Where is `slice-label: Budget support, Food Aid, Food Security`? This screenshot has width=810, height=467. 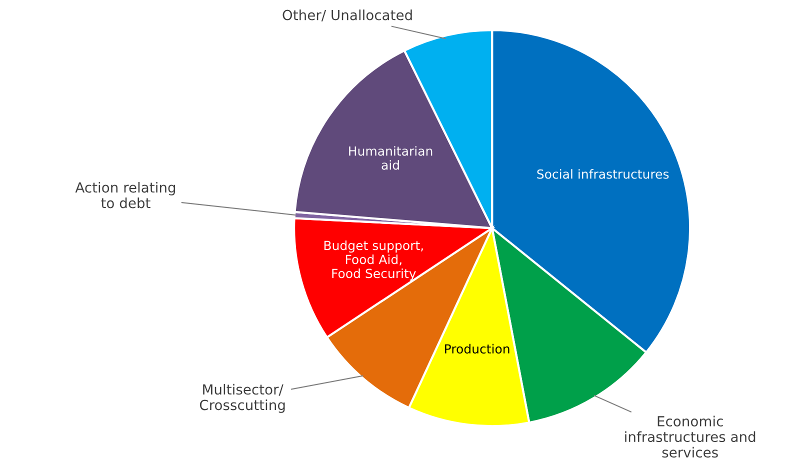 slice-label: Budget support, Food Aid, Food Security is located at coordinates (373, 260).